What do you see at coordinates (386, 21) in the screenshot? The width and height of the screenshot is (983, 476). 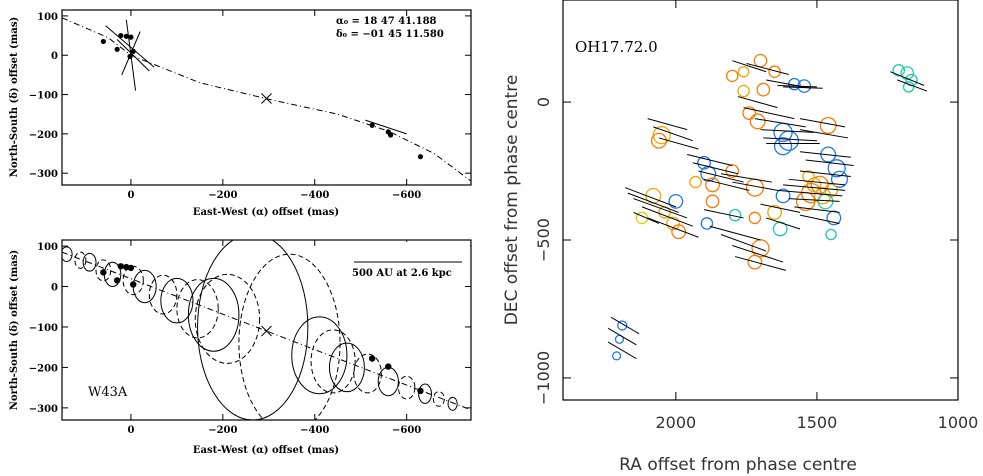 I see `coords-ra: α₀ = 18 47 41.188` at bounding box center [386, 21].